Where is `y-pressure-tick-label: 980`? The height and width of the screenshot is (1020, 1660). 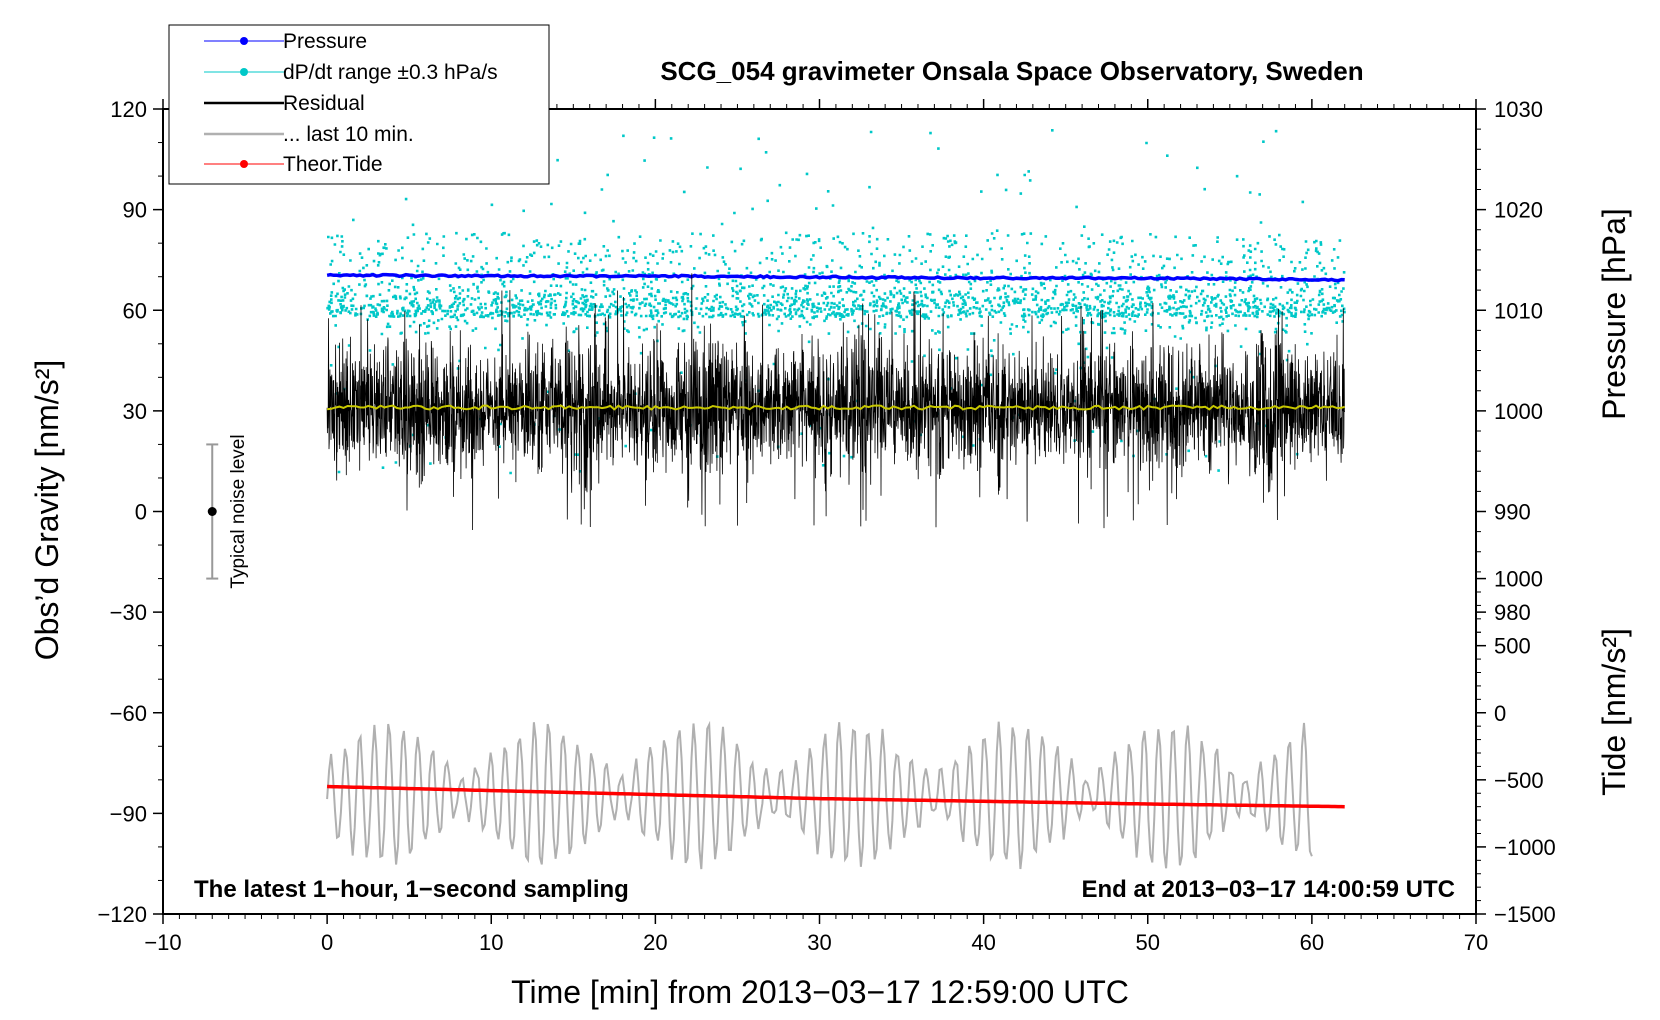 y-pressure-tick-label: 980 is located at coordinates (1512, 612).